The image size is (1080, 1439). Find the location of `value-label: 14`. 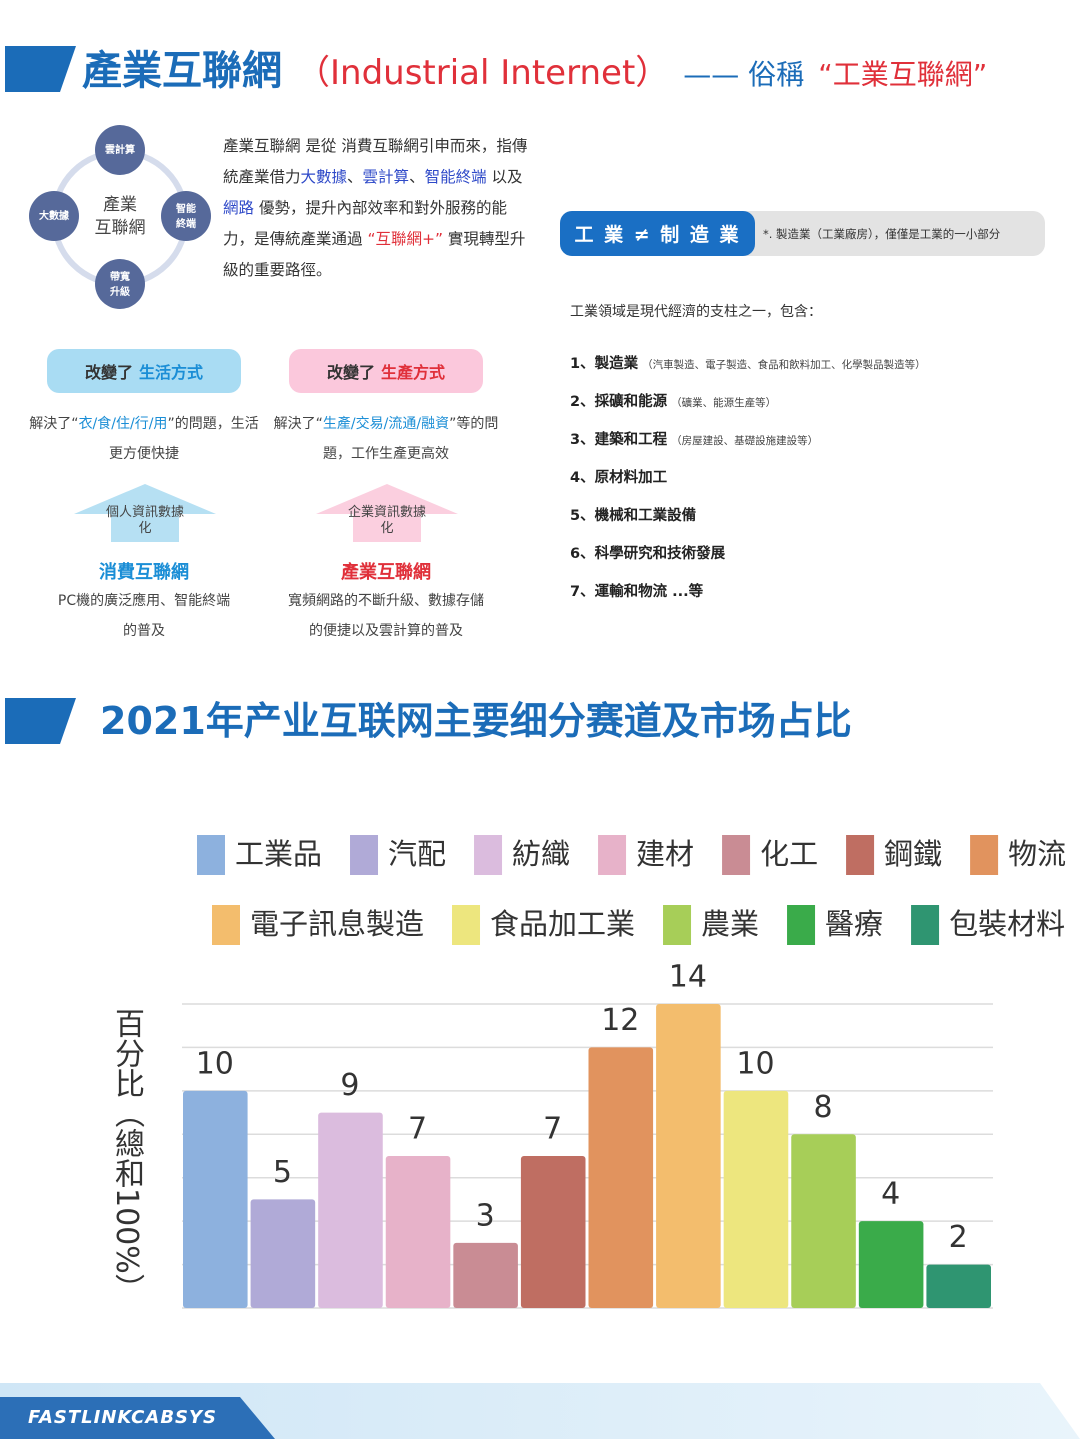

value-label: 14 is located at coordinates (688, 977).